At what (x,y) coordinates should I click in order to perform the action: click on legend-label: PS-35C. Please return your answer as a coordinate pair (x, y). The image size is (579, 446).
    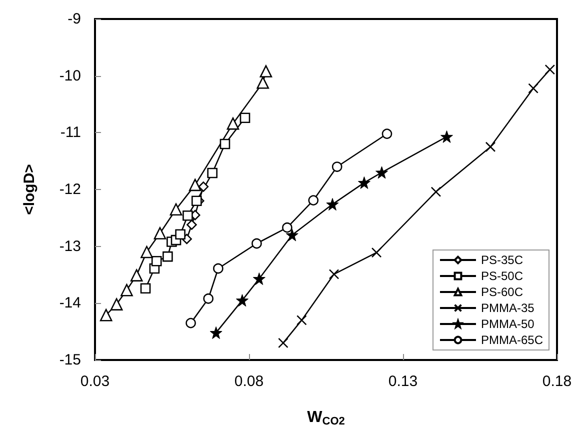
    Looking at the image, I should click on (502, 260).